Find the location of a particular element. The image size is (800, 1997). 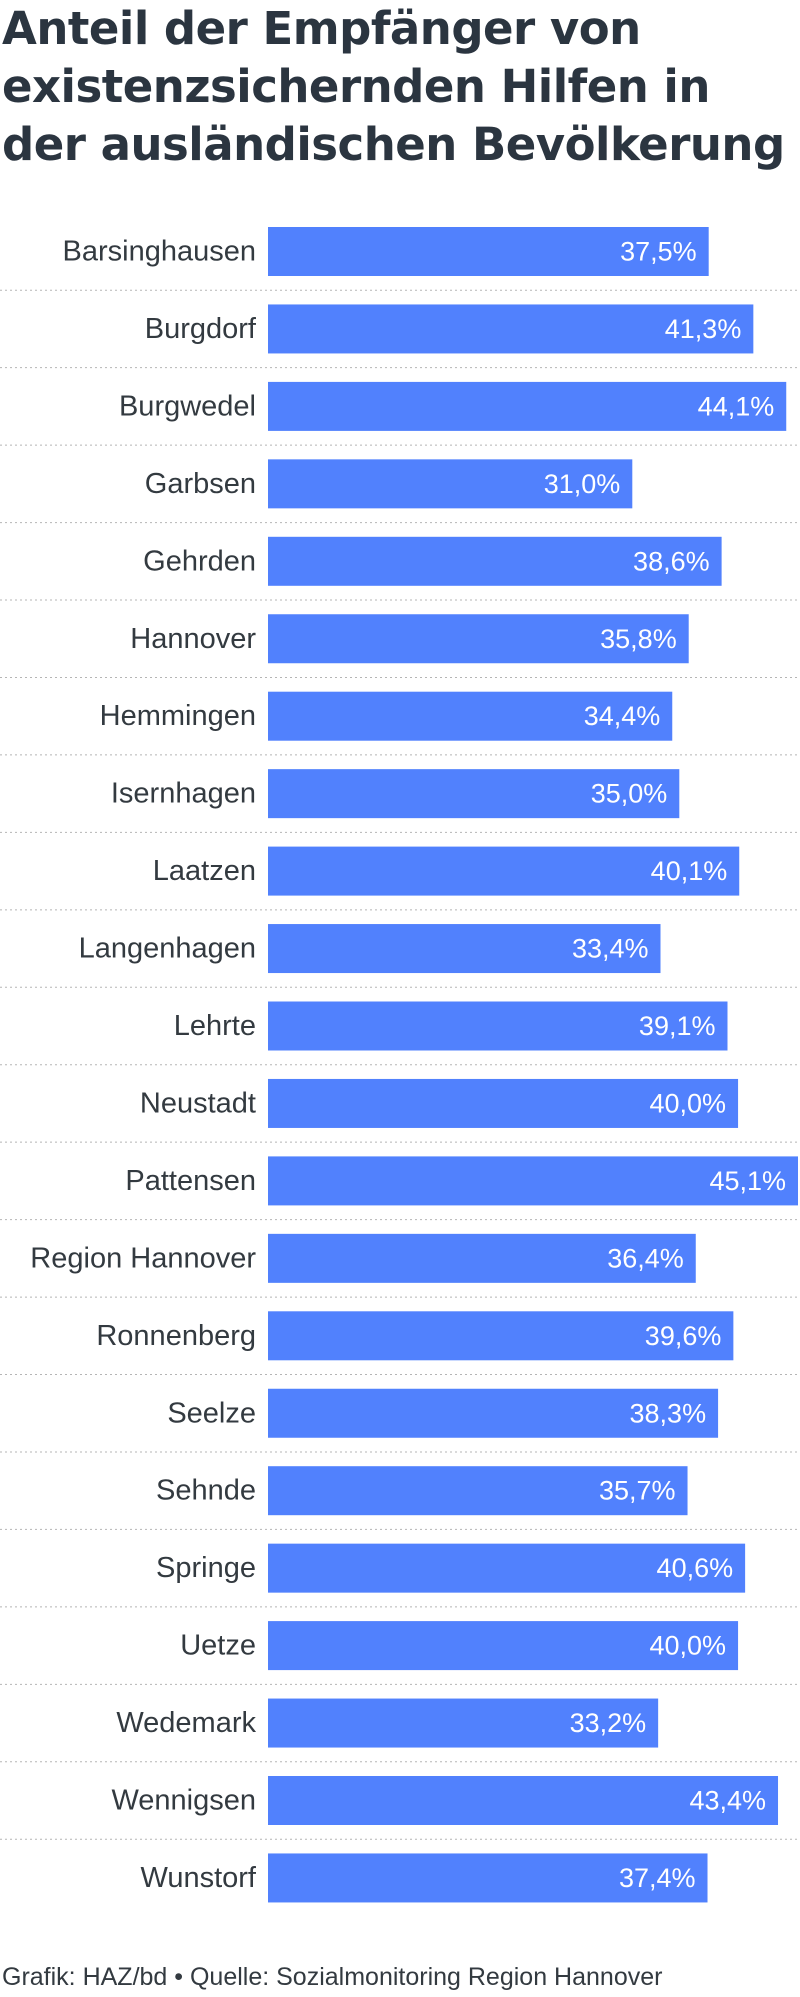

category-label: Wennigsen is located at coordinates (183, 1801).